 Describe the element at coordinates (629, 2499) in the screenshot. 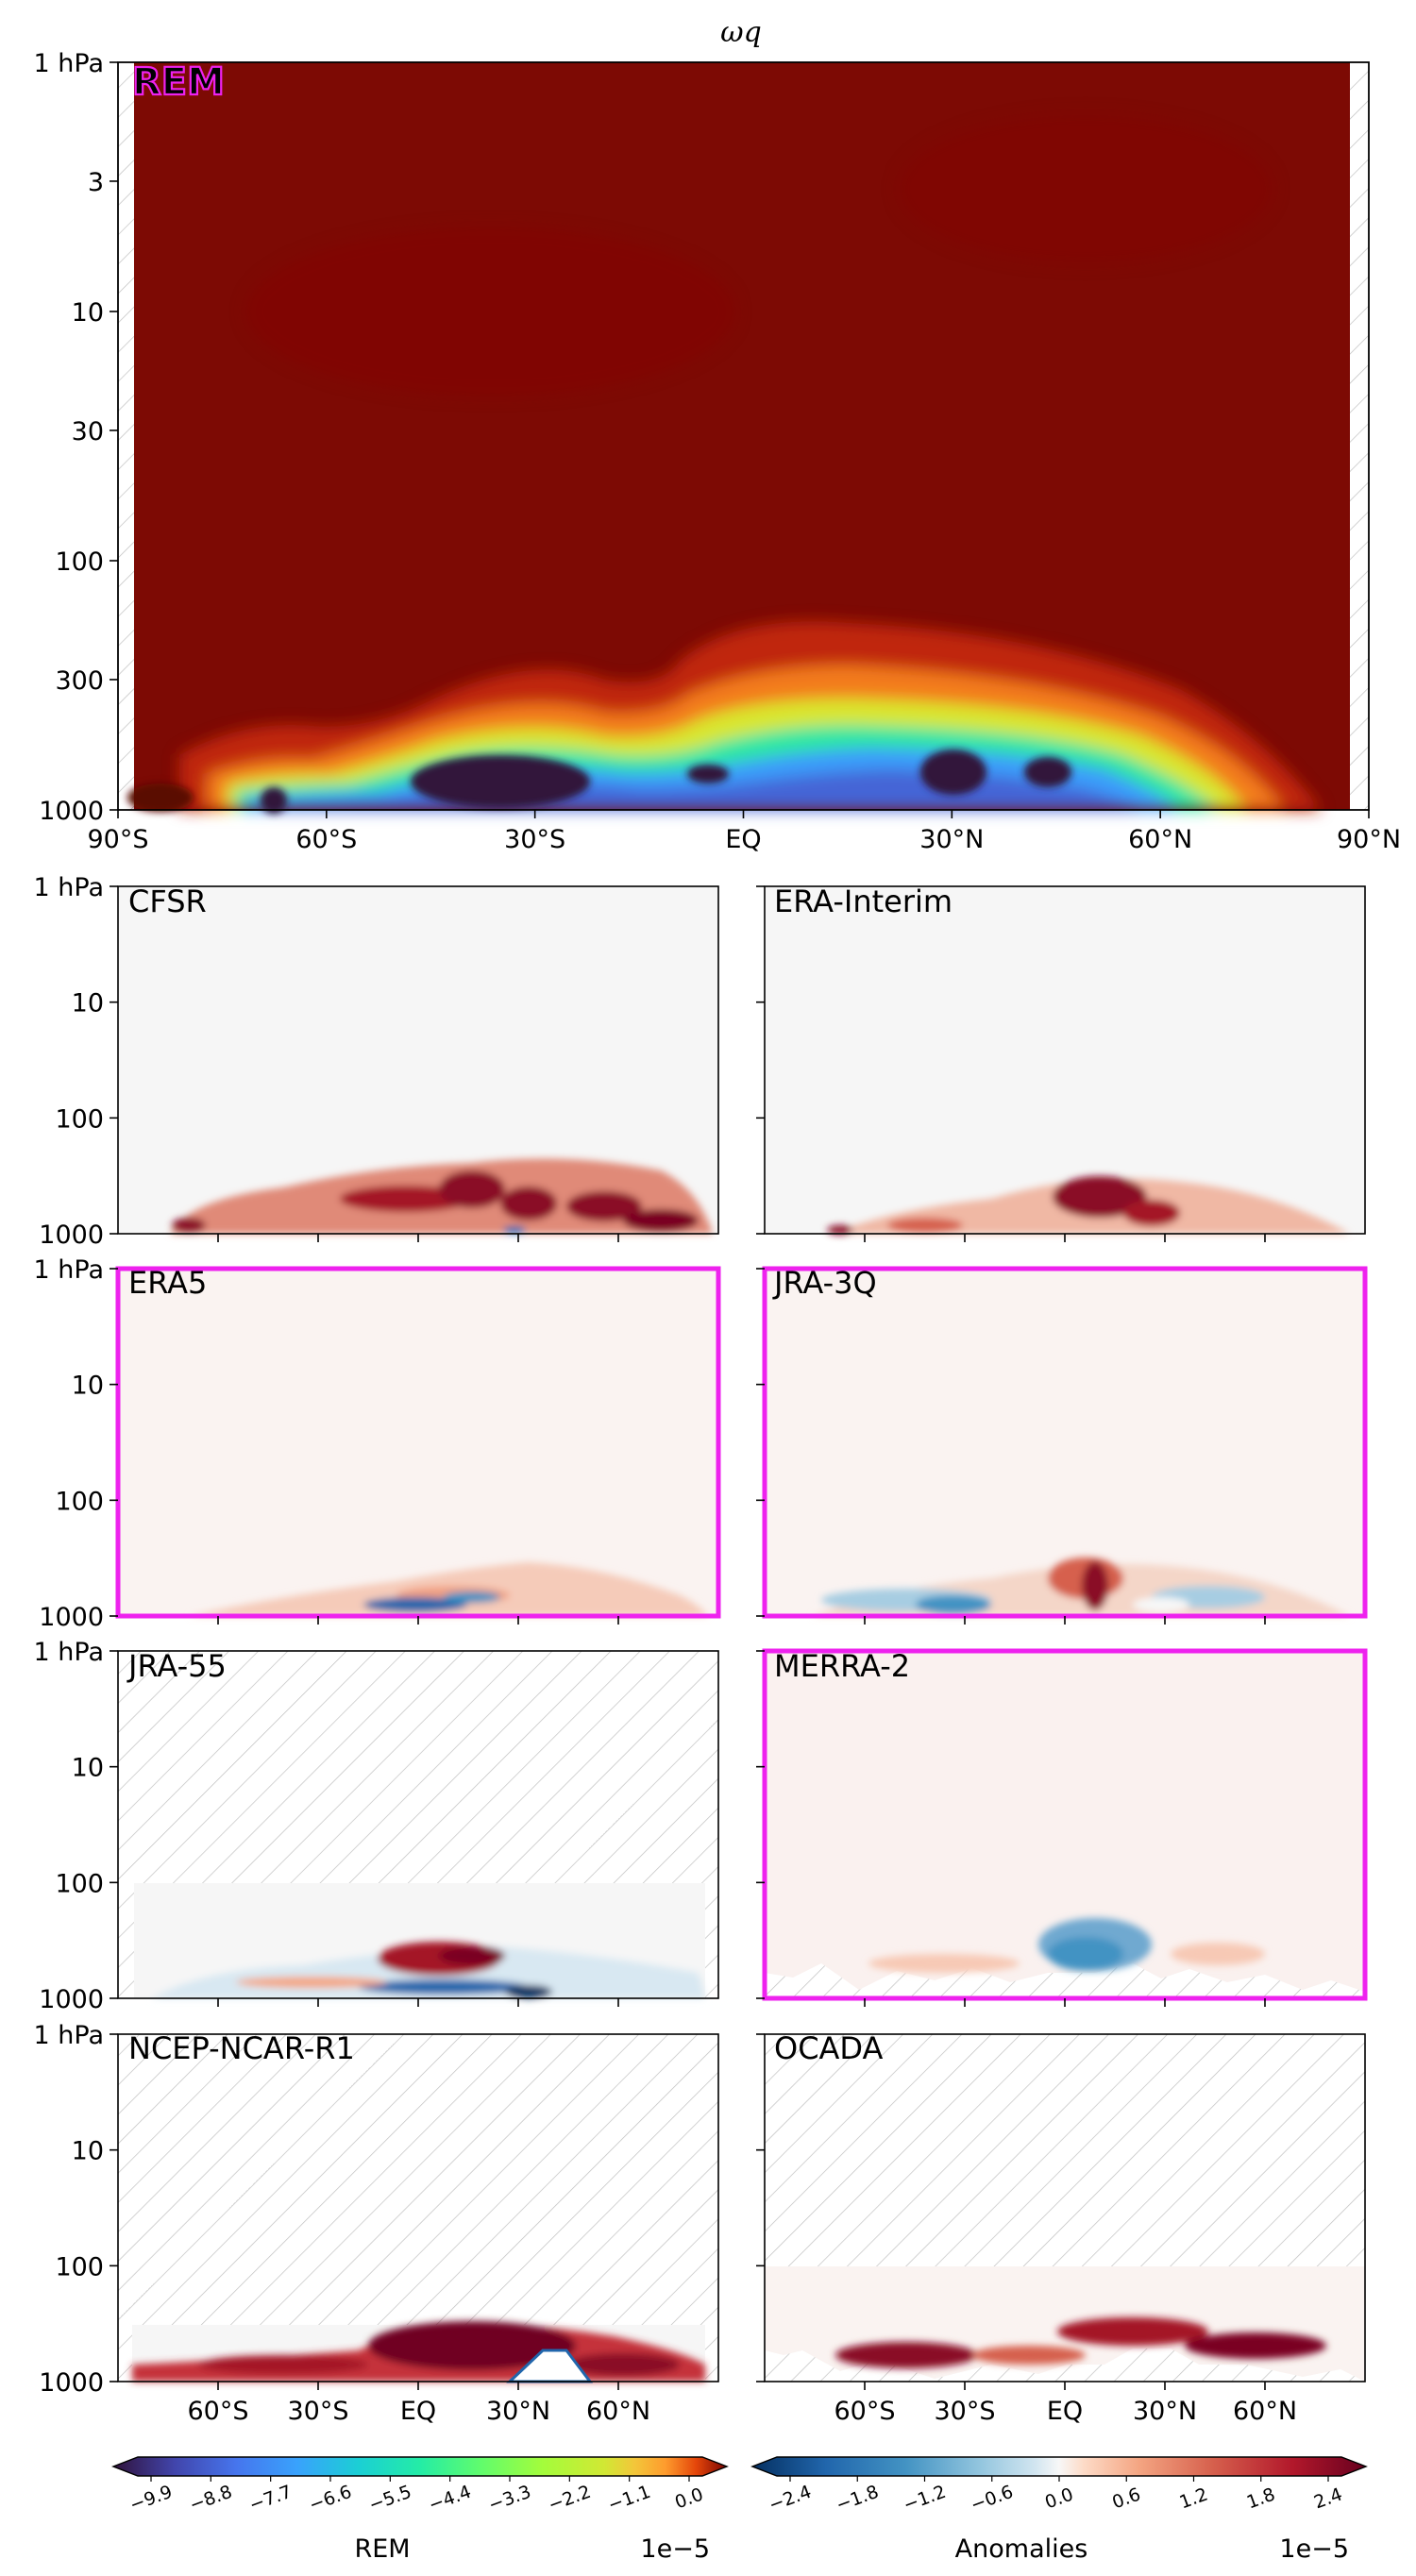

I see `colorbar-tick-label: −1.1` at that location.